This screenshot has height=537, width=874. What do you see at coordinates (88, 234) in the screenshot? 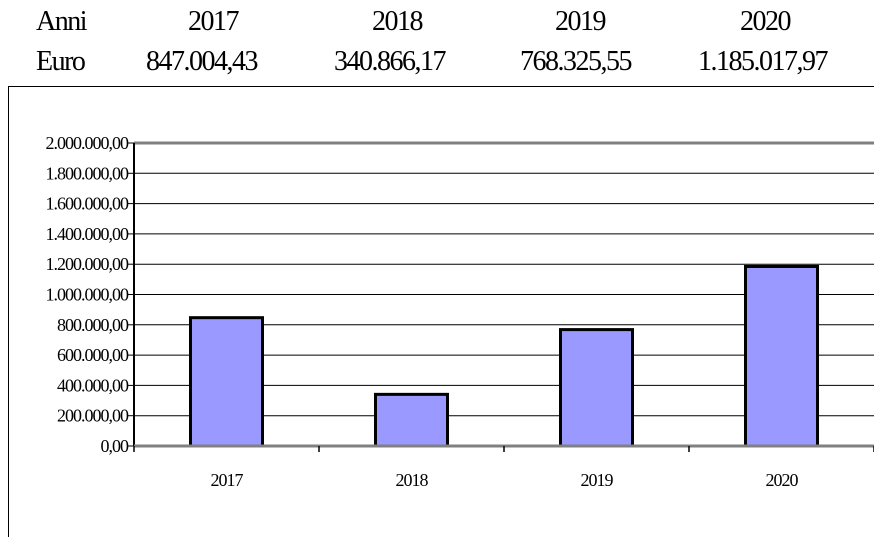
I see `y-tick-label: 1.400.000,00` at bounding box center [88, 234].